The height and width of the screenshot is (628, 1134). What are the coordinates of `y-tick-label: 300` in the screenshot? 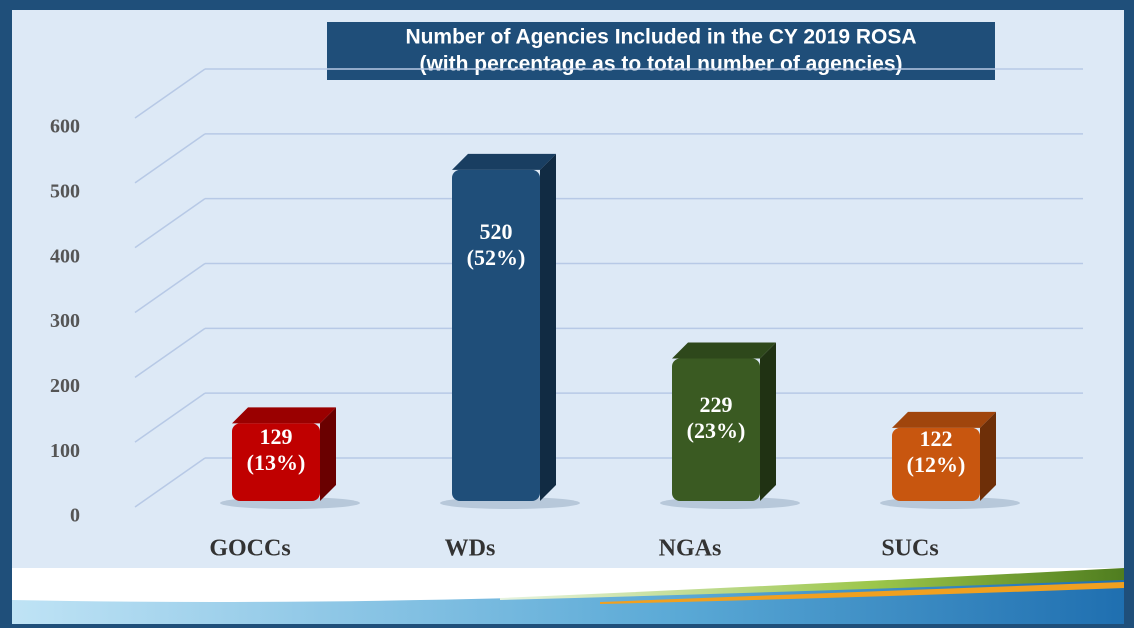 It's located at (65, 321).